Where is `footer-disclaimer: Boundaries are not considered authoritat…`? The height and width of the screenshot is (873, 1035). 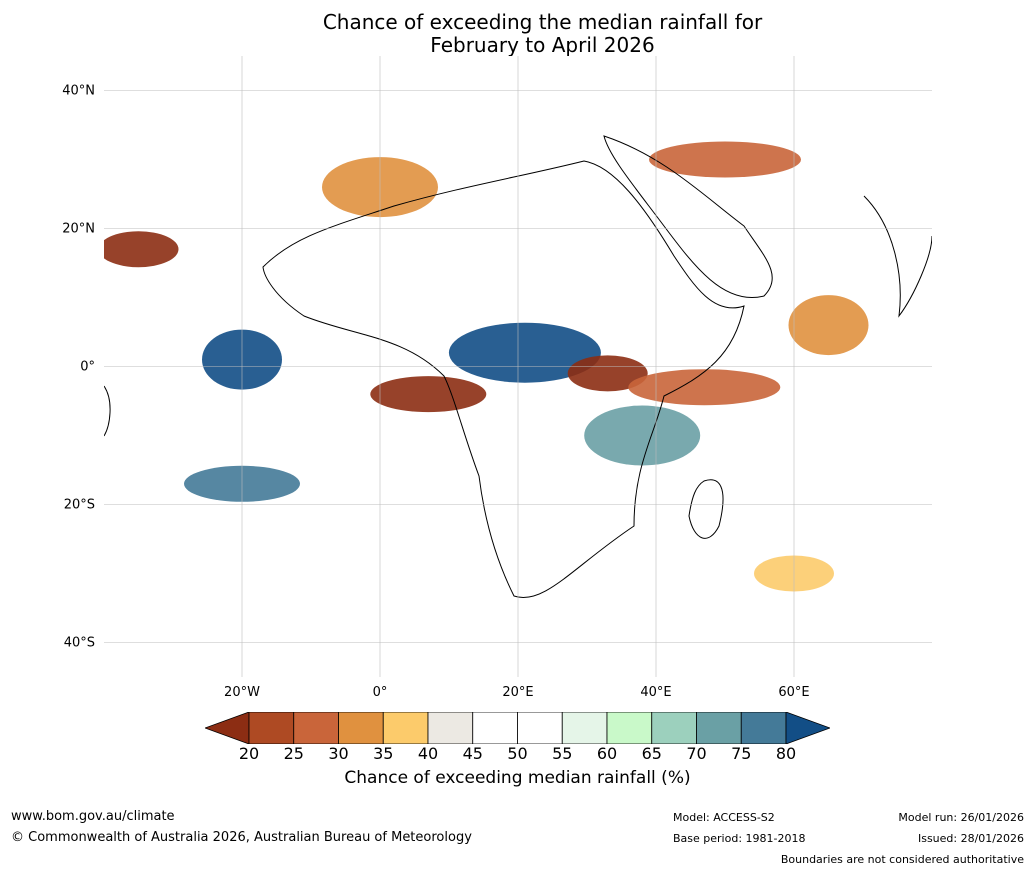
footer-disclaimer: Boundaries are not considered authoritat… is located at coordinates (902, 859).